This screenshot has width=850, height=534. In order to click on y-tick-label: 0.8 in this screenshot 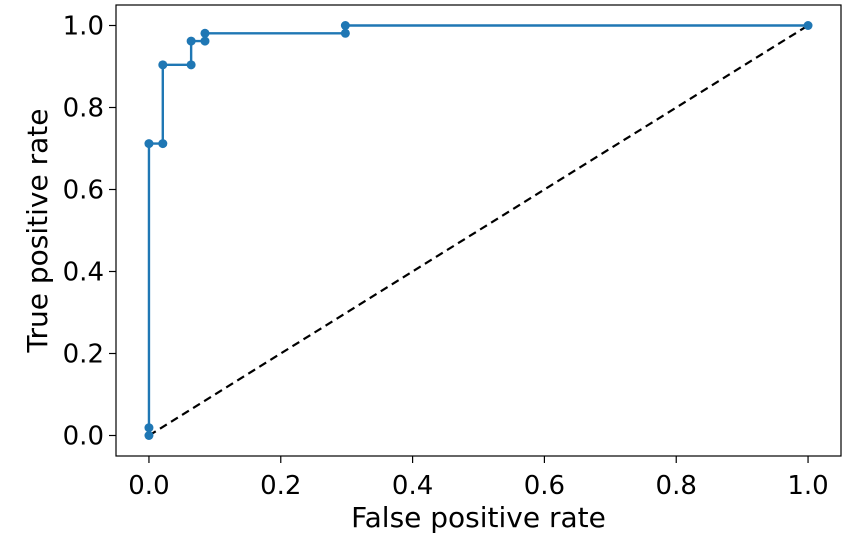, I will do `click(83, 109)`.